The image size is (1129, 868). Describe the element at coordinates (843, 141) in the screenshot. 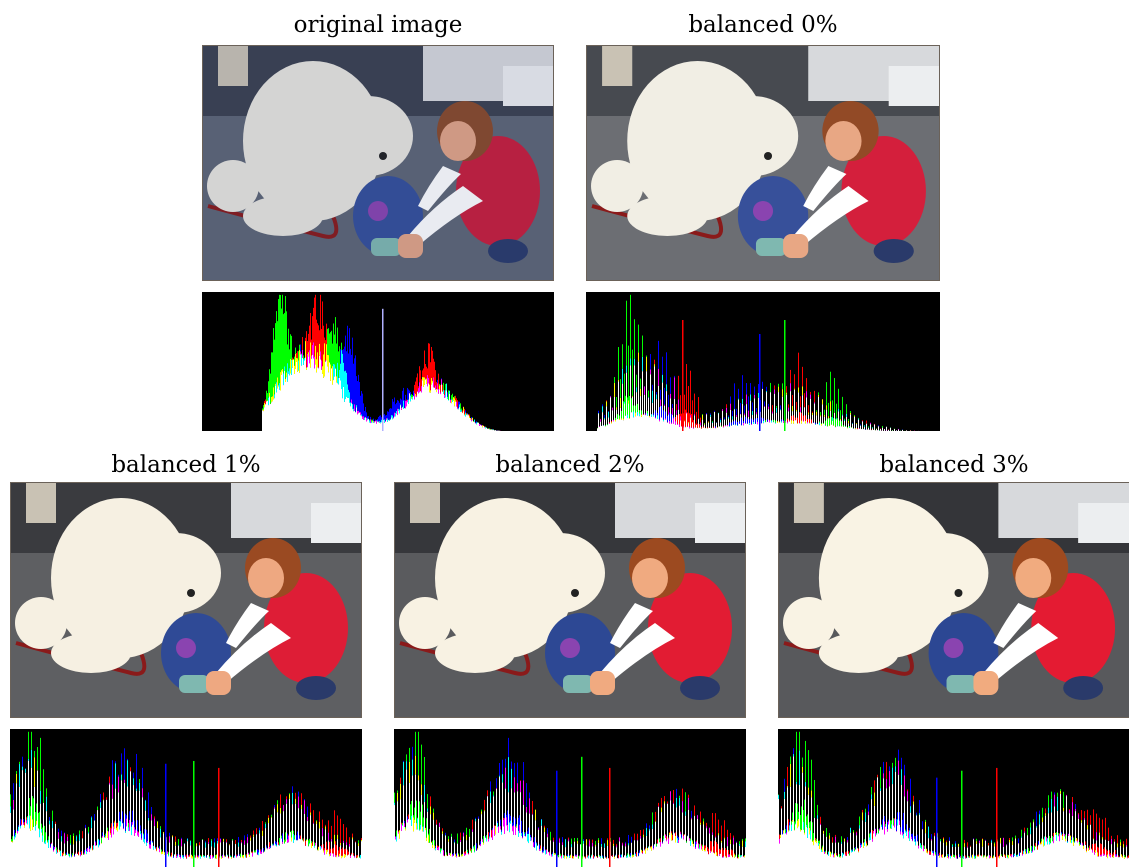

I see `child-face` at that location.